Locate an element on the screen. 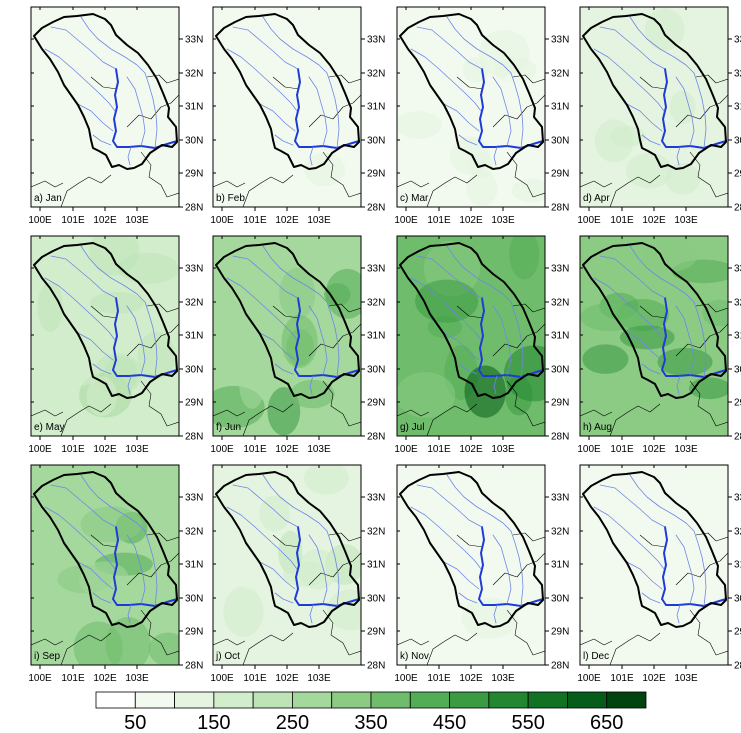 This screenshot has width=741, height=733. map-panel: 28N 29N 30N 31N 32N 33N 100E 101E 102E 103E e) May is located at coordinates (115, 345).